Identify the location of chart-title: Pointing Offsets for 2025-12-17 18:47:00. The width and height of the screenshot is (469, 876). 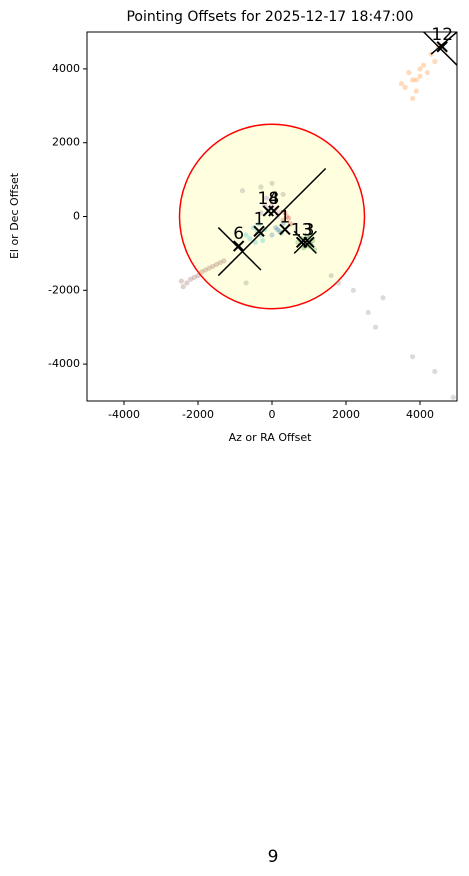
(269, 17).